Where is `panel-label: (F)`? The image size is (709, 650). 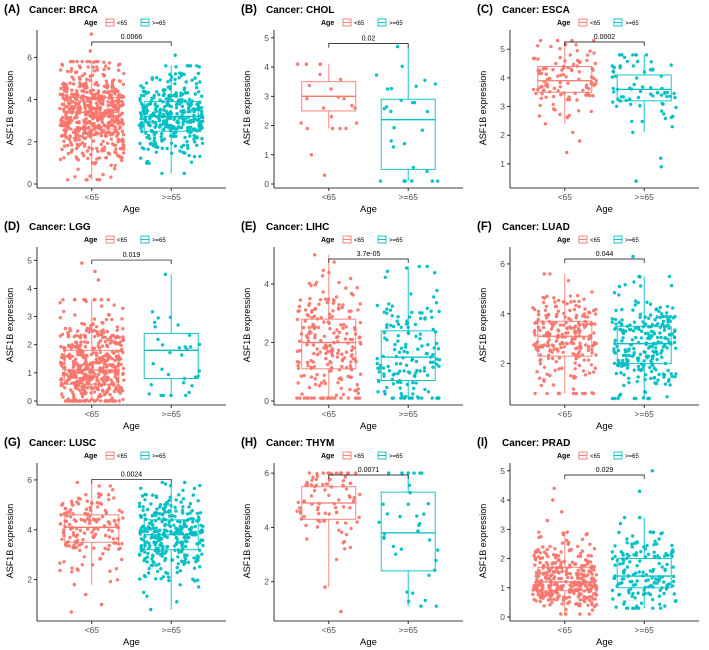
panel-label: (F) is located at coordinates (484, 227).